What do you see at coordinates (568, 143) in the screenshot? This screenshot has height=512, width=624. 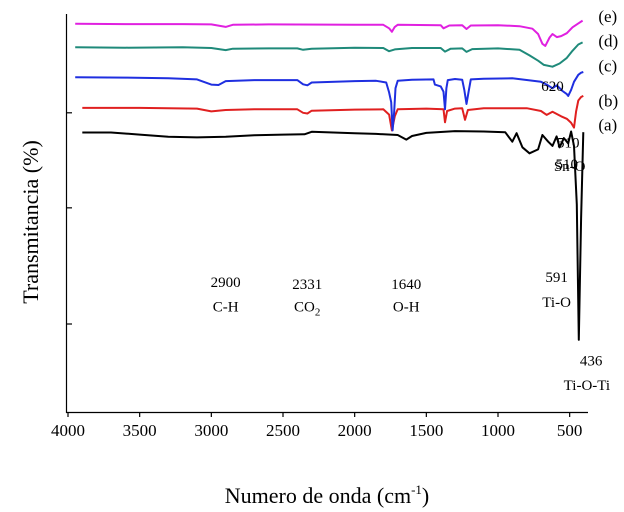 I see `annotation-10: 510` at bounding box center [568, 143].